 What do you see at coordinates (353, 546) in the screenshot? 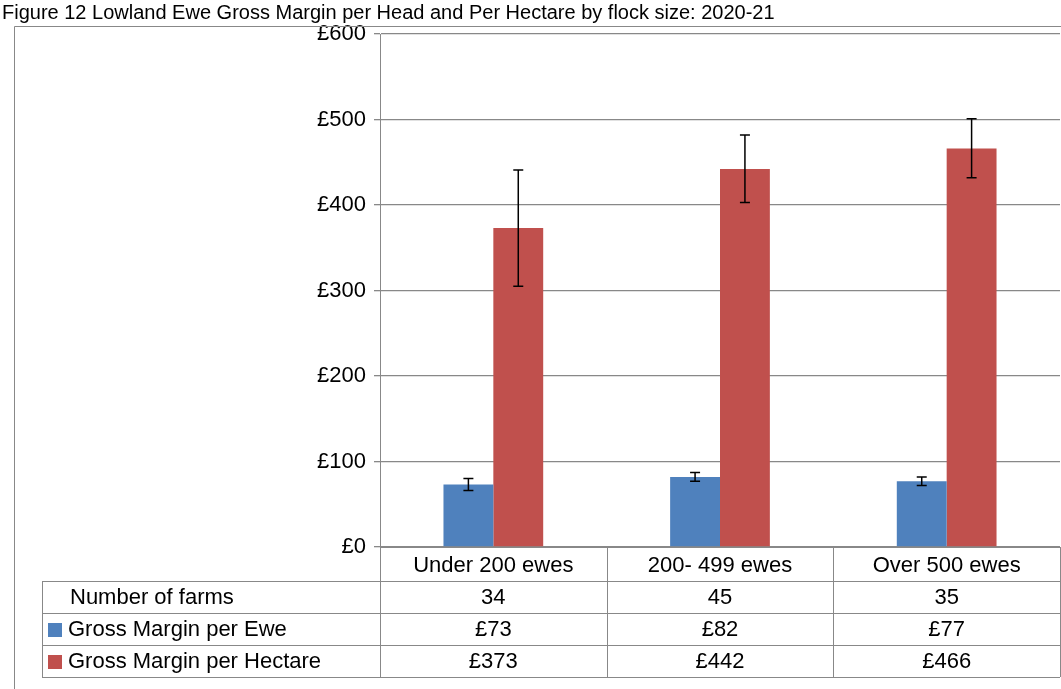
I see `y-tick-label: £0` at bounding box center [353, 546].